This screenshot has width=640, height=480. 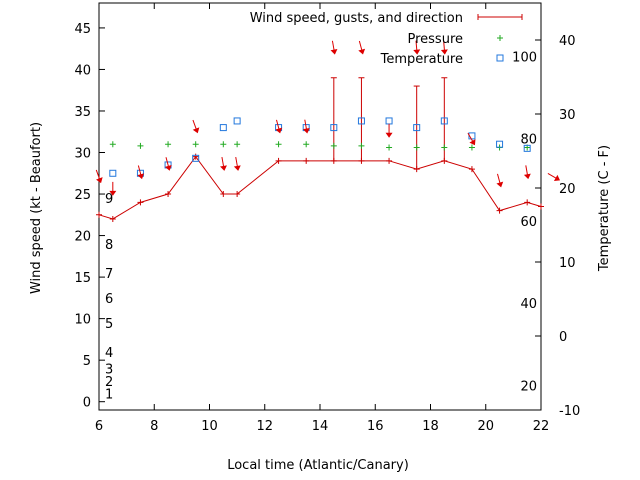 I want to click on x-tick-label: 20, so click(x=485, y=426).